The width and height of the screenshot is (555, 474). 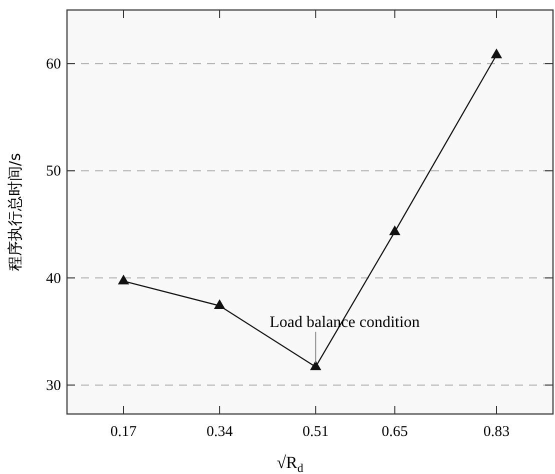 What do you see at coordinates (395, 432) in the screenshot?
I see `x-tick-label: 0.65` at bounding box center [395, 432].